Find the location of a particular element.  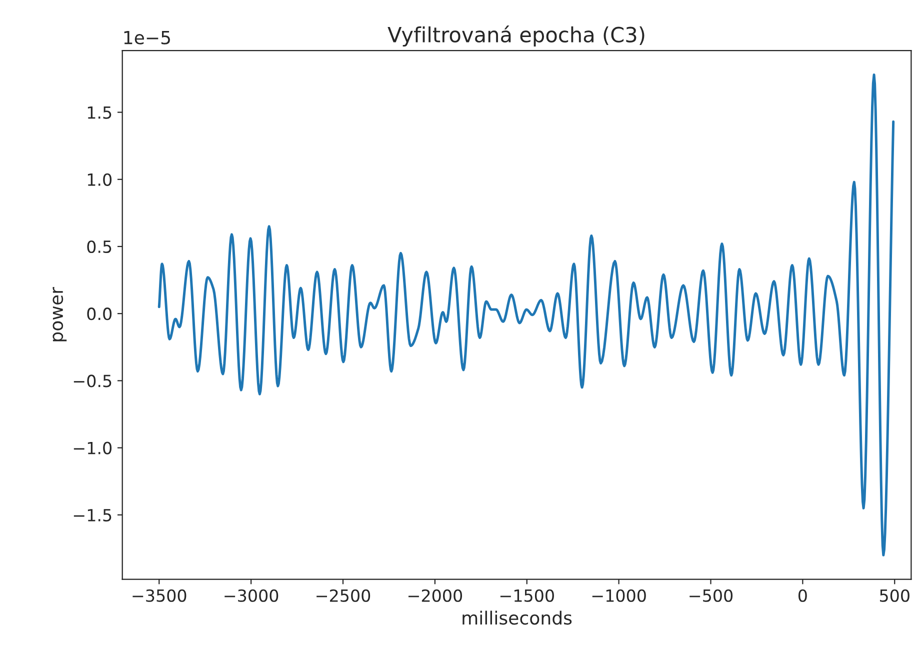

x-tick-label: −3000 is located at coordinates (251, 595).